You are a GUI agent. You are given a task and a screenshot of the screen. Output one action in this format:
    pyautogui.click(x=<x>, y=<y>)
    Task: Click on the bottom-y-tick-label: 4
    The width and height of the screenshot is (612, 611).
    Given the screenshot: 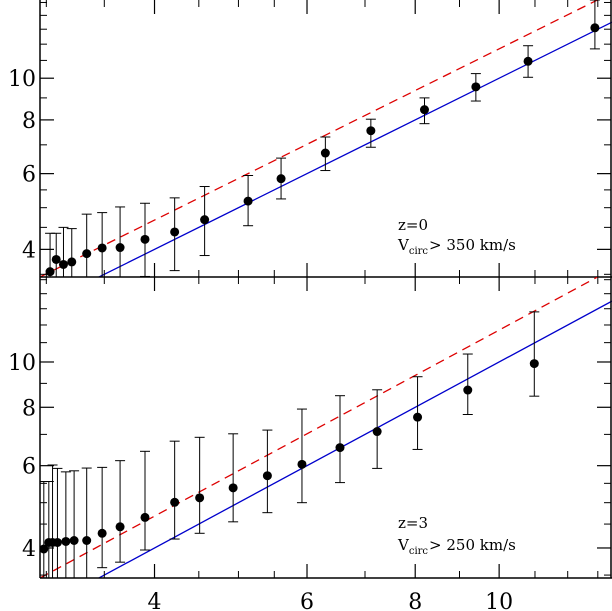 What is the action you would take?
    pyautogui.click(x=29, y=549)
    